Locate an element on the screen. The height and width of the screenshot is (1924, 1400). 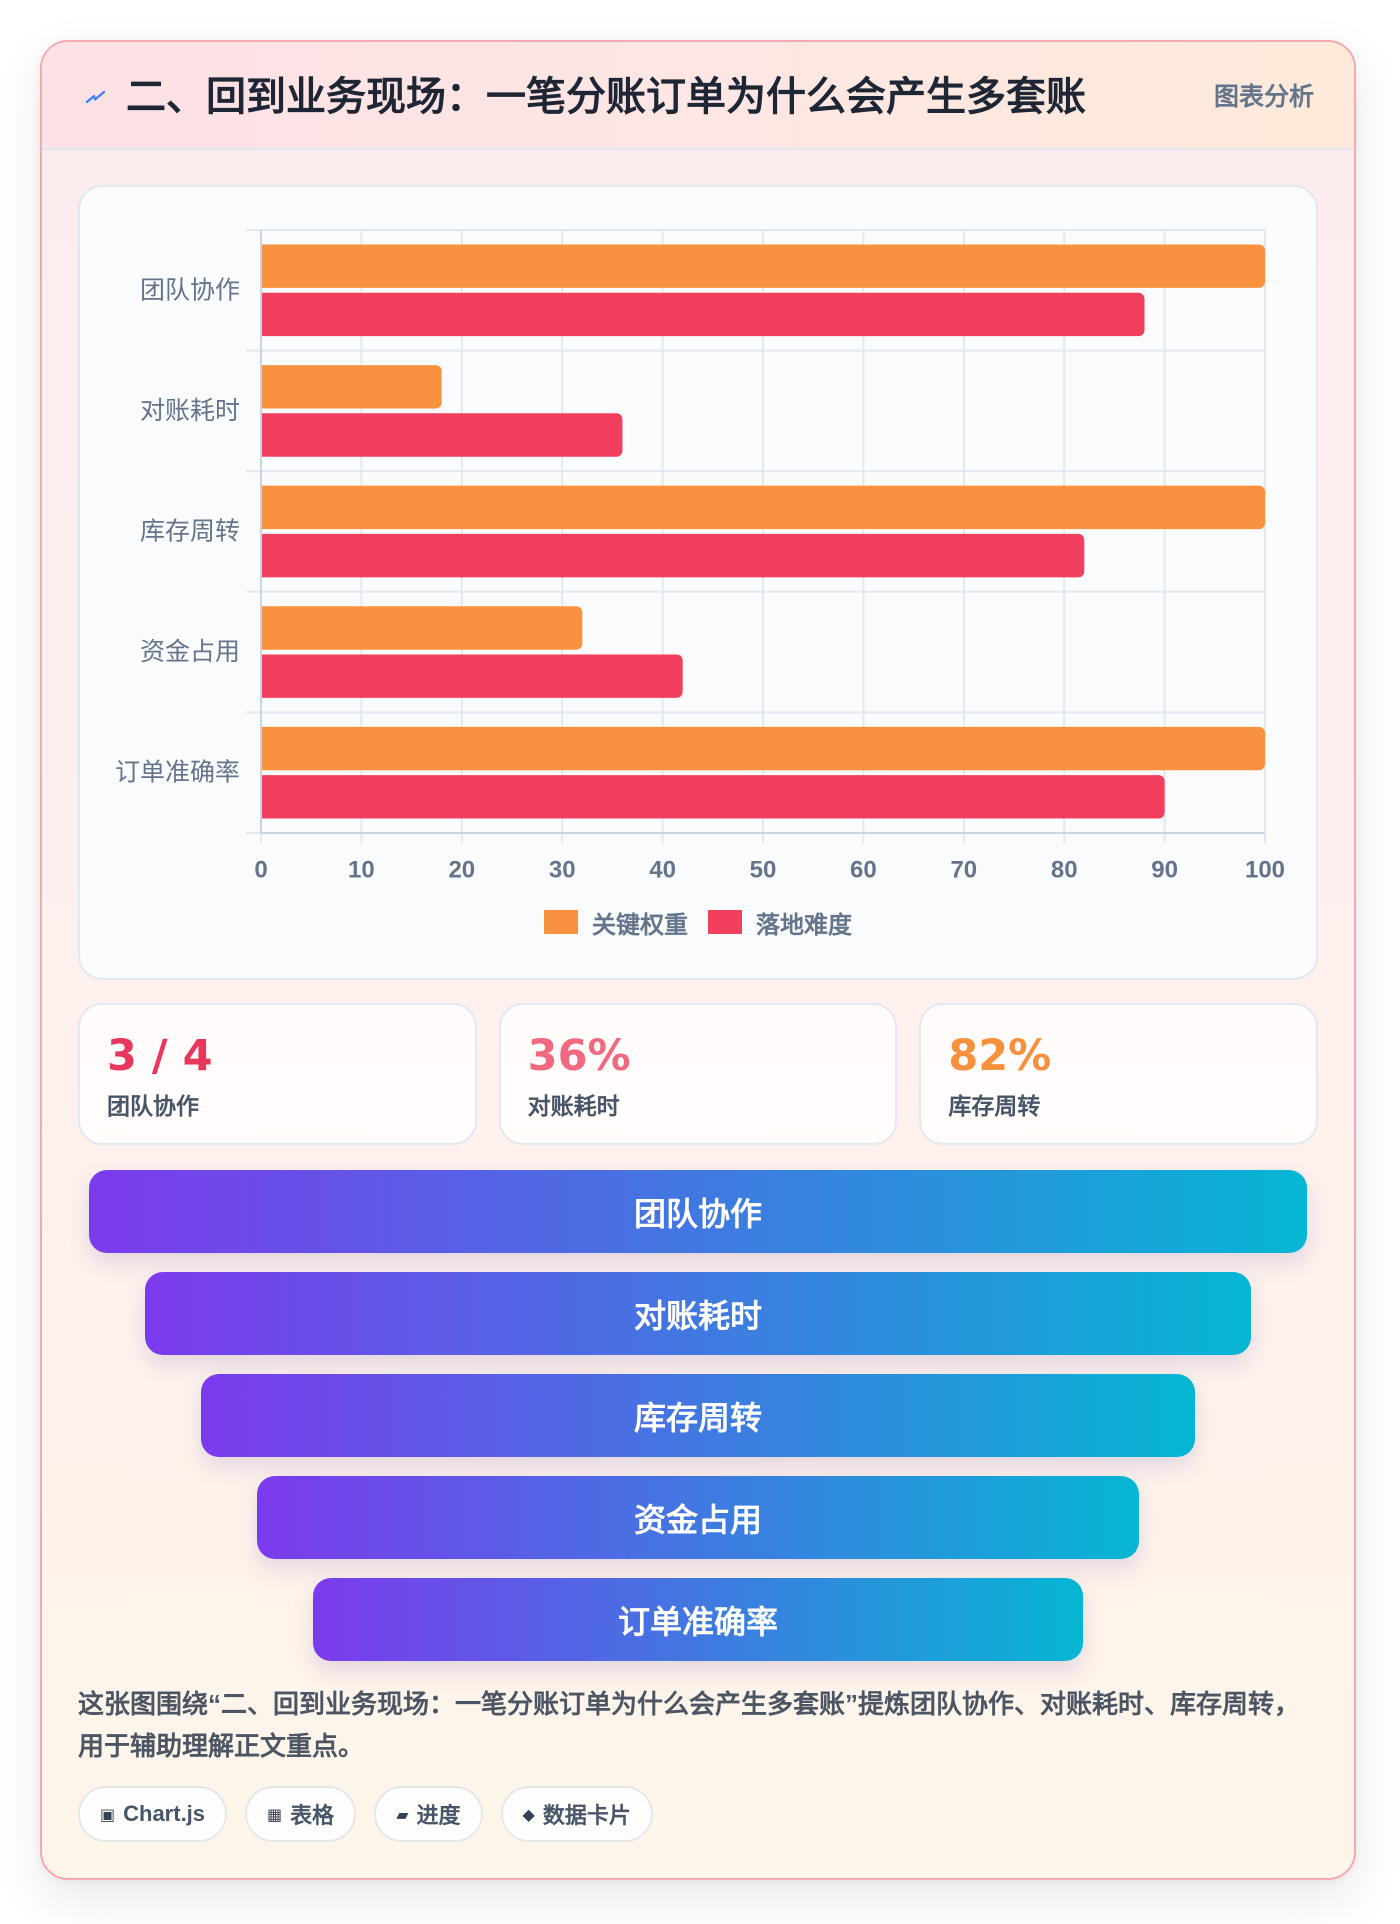
tag-label: 进度 is located at coordinates (438, 1815).